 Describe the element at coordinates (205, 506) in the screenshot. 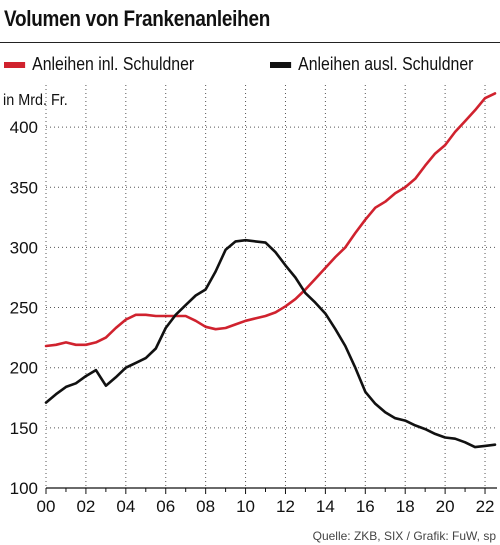

I see `x-tick-label: 08` at that location.